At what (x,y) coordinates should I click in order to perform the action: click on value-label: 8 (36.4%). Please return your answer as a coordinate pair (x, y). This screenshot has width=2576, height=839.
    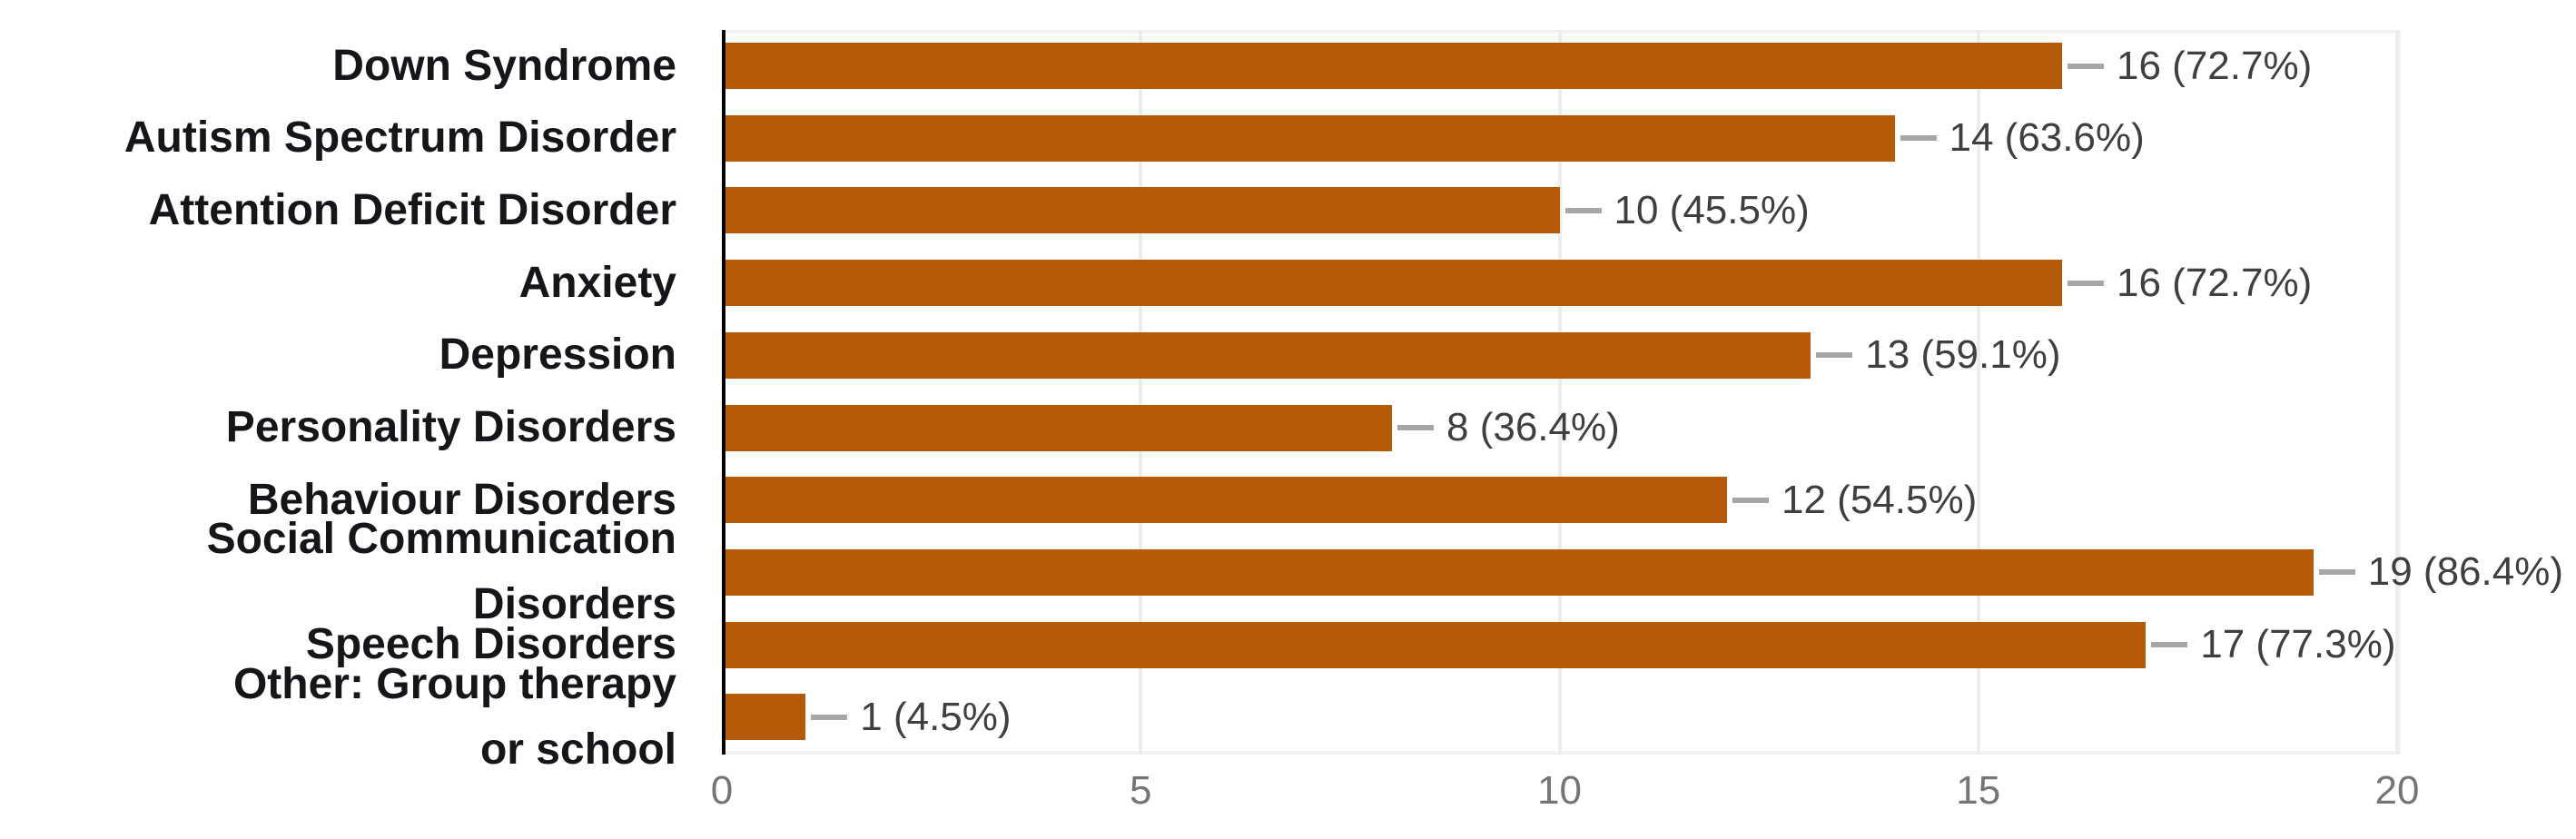
    Looking at the image, I should click on (1508, 428).